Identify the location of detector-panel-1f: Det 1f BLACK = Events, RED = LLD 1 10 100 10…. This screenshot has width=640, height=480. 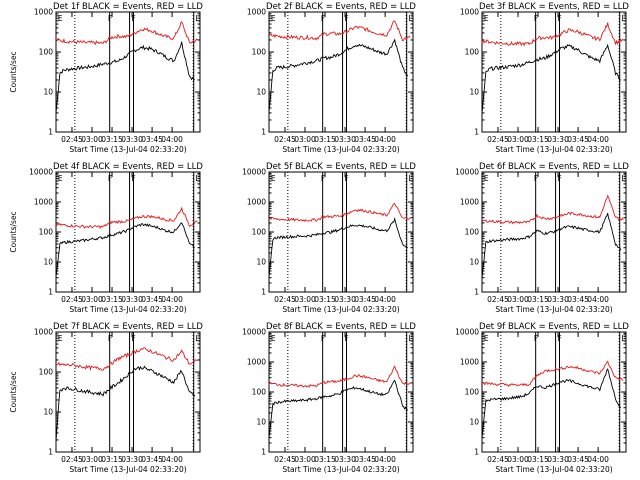
(106, 80).